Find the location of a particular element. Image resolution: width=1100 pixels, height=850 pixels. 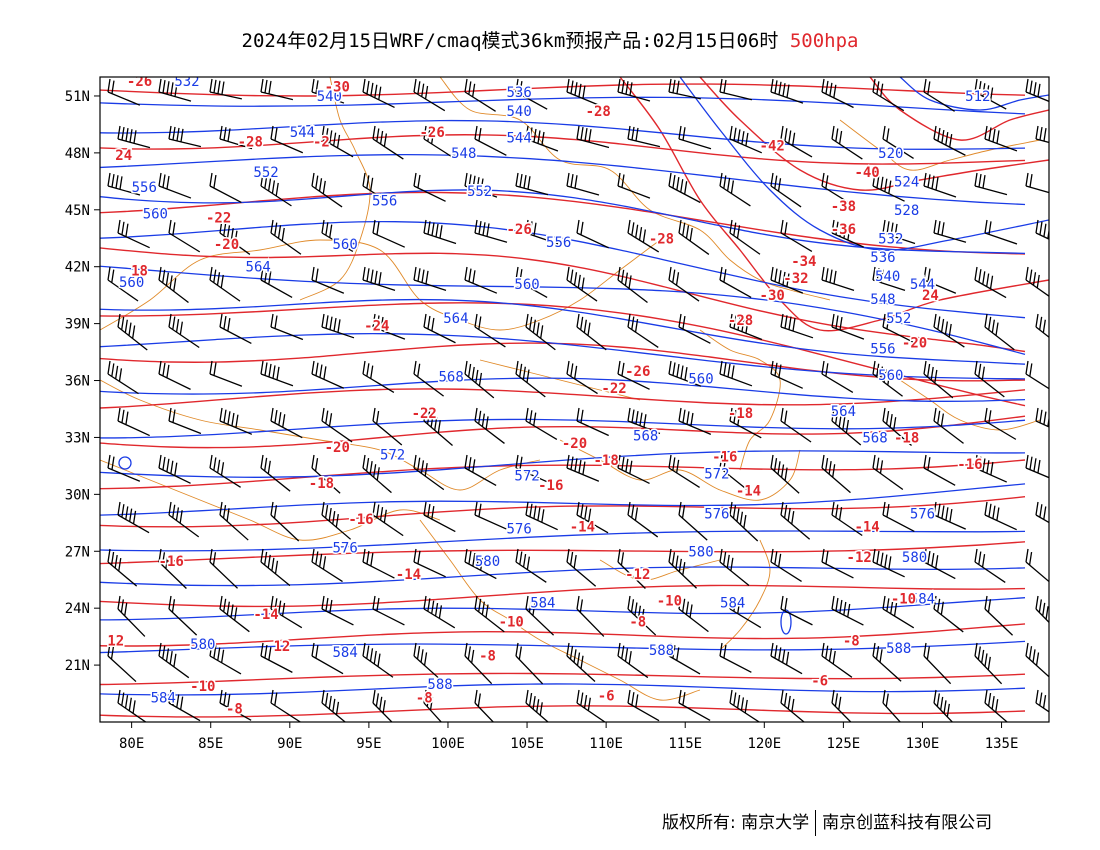

temperature-label: -14 is located at coordinates (748, 492).